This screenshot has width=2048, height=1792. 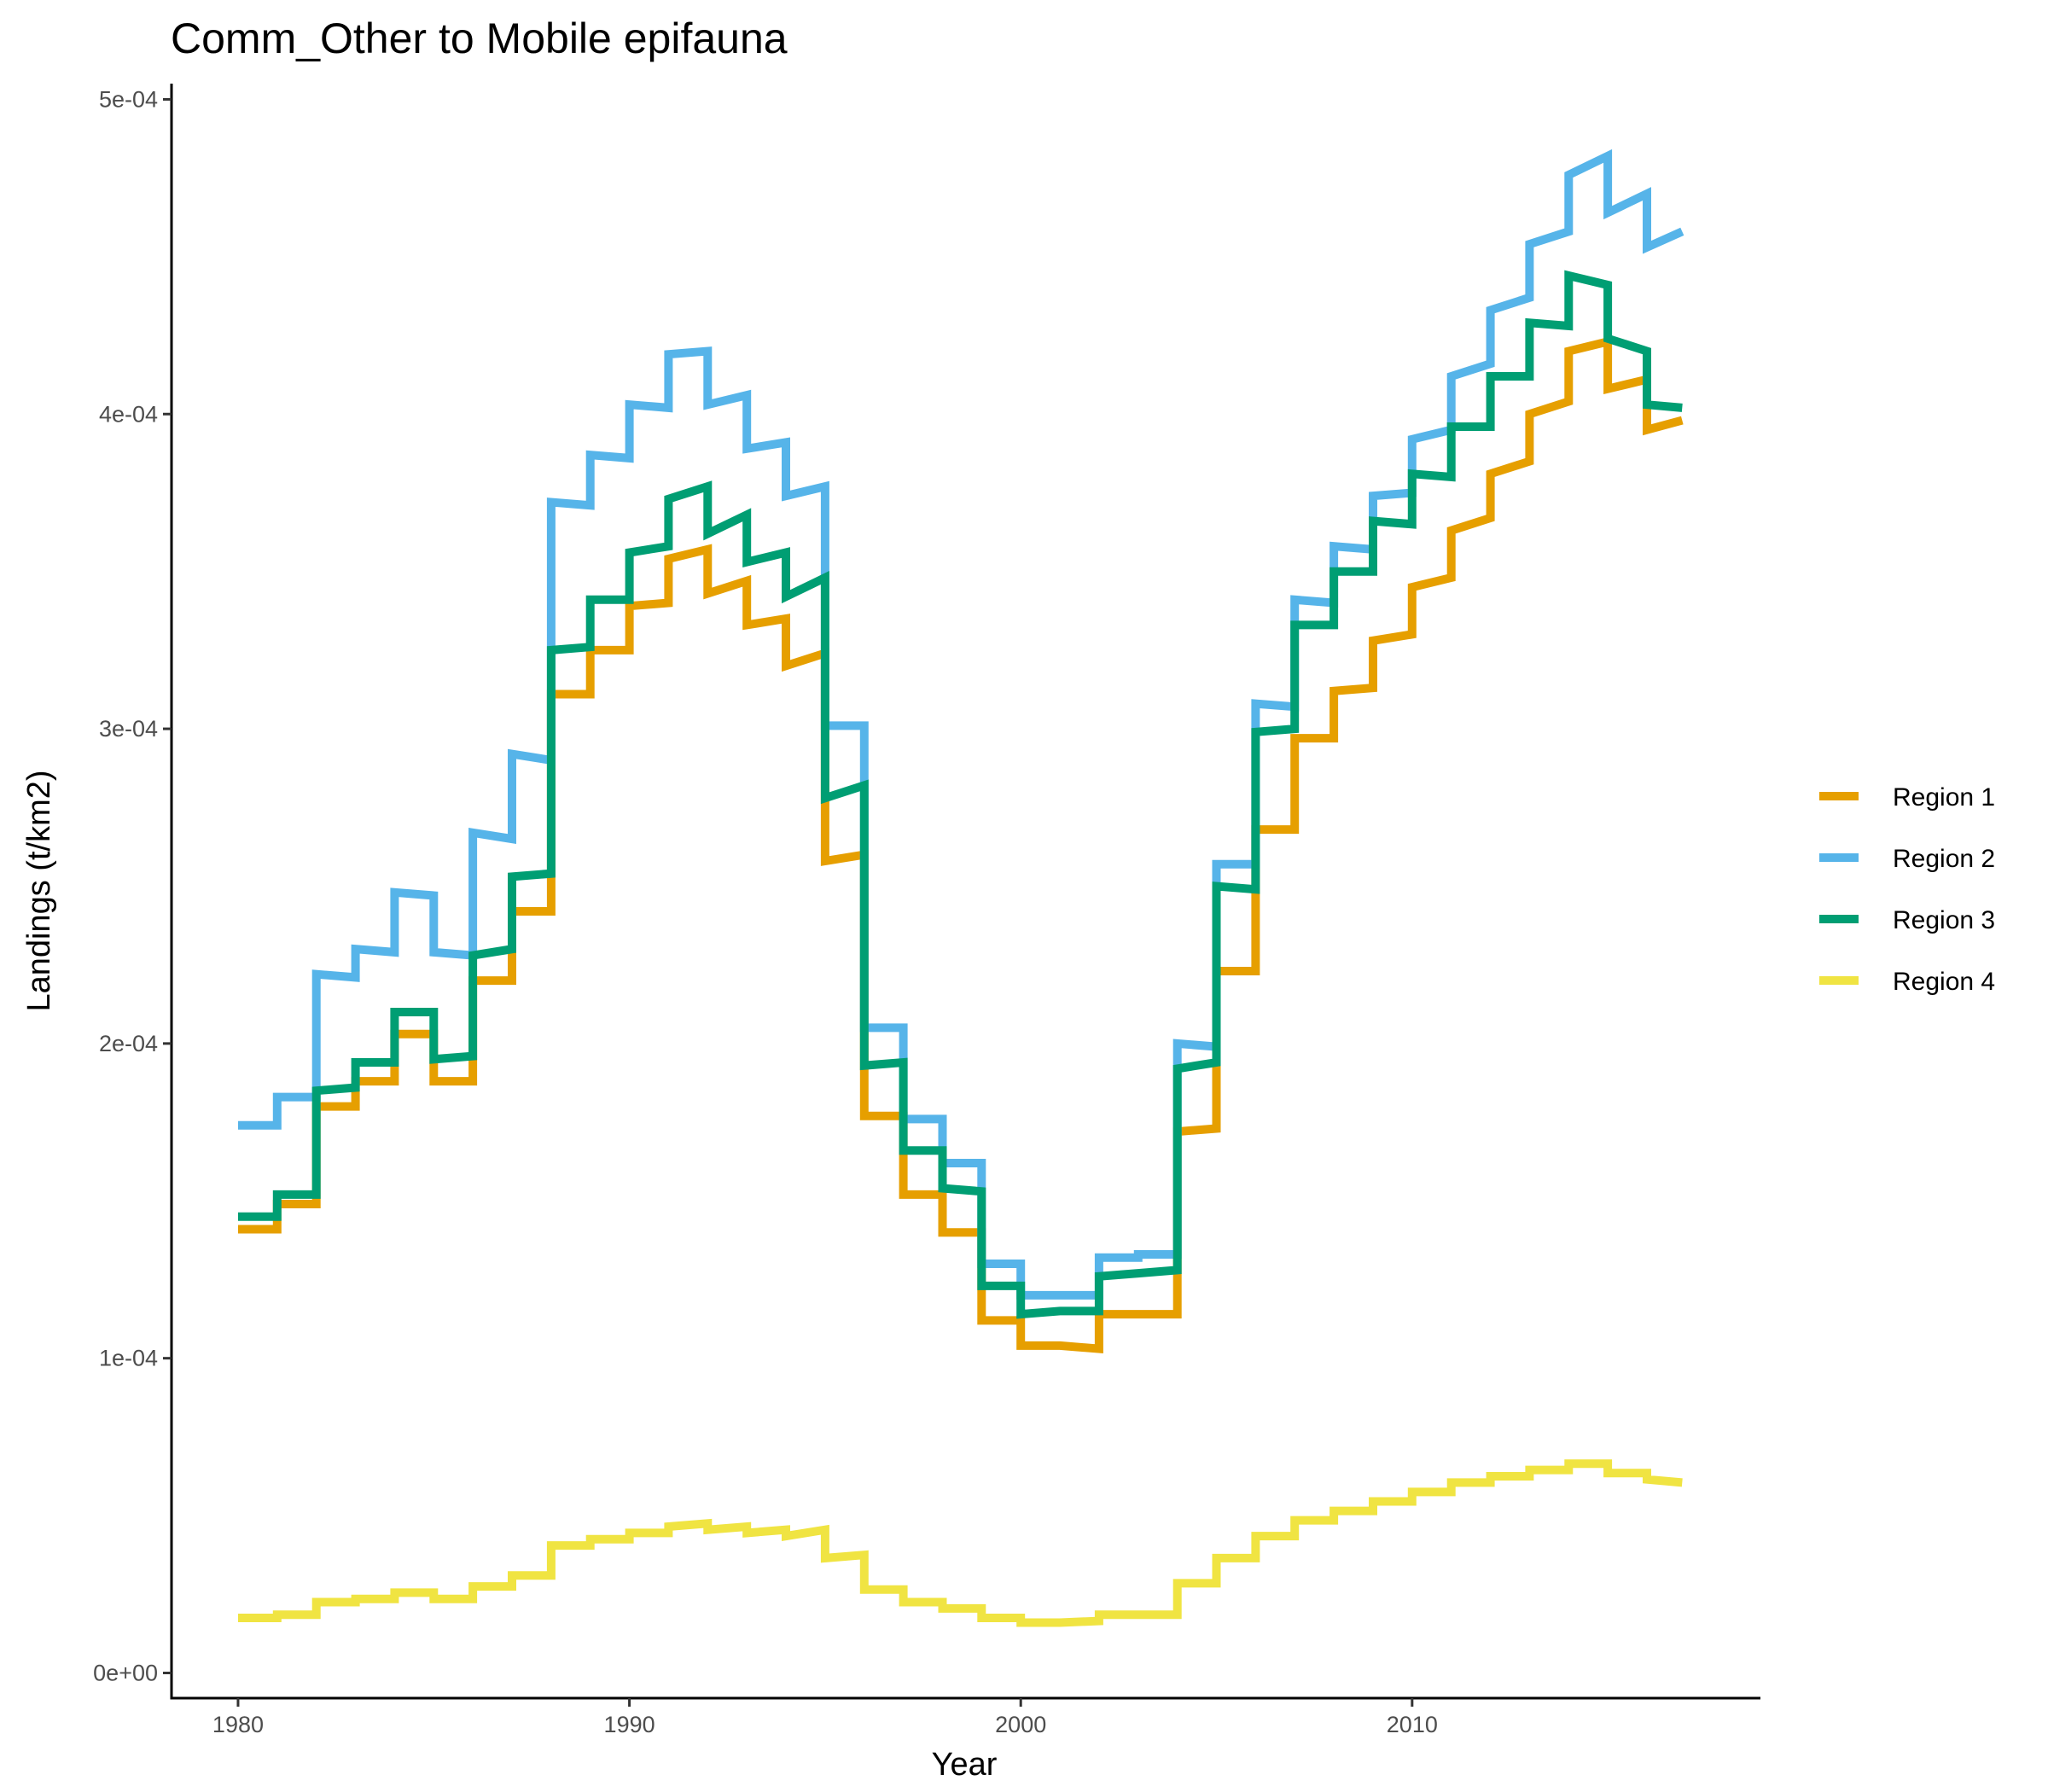 I want to click on x-tick-label: 1980, so click(x=238, y=1724).